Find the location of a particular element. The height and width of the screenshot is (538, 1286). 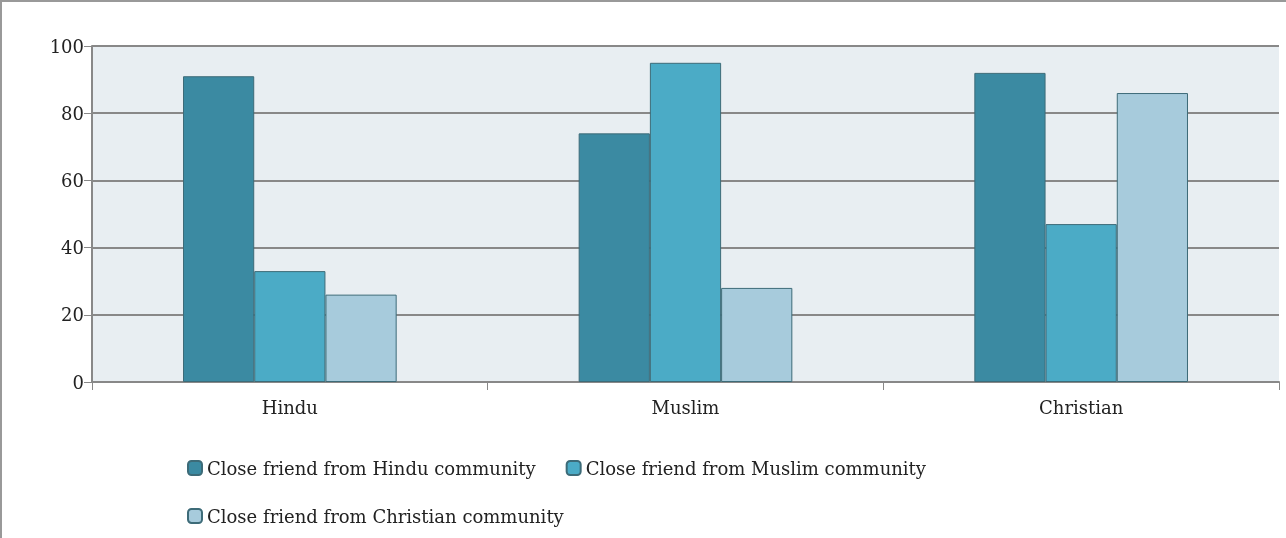

x-tick-label: Hindu is located at coordinates (289, 407).